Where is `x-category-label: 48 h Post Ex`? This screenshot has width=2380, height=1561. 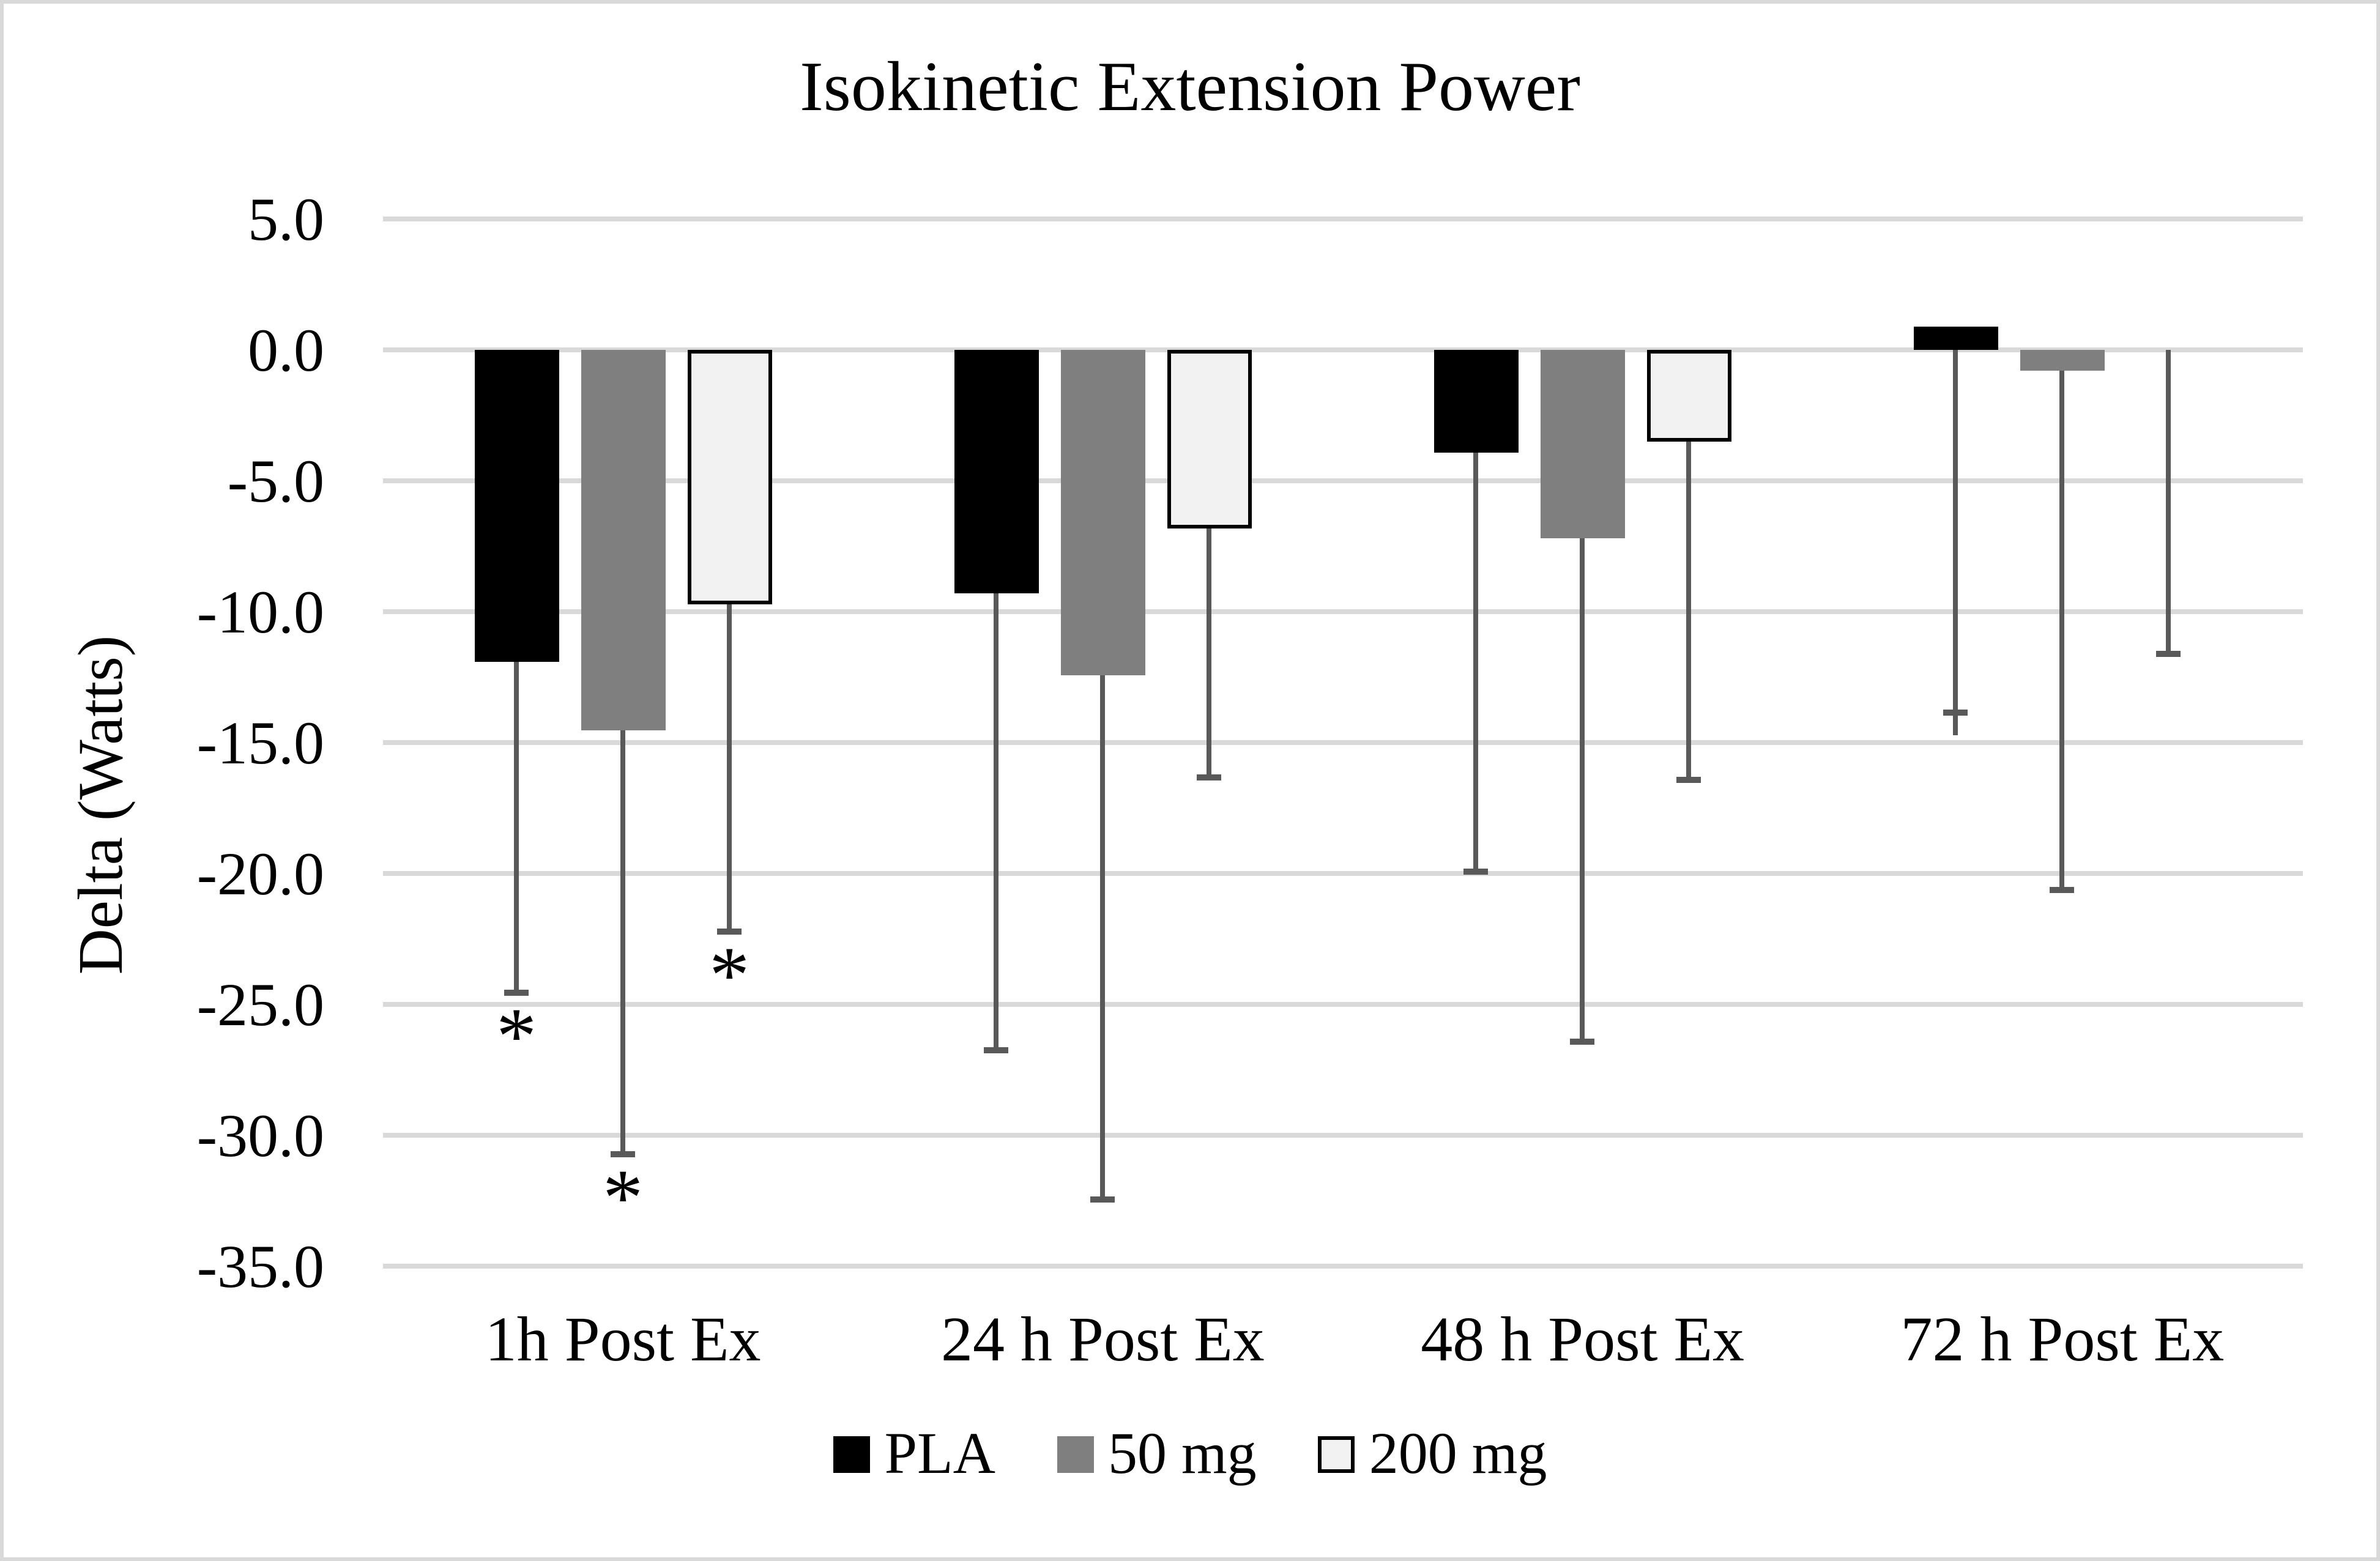 x-category-label: 48 h Post Ex is located at coordinates (1583, 1340).